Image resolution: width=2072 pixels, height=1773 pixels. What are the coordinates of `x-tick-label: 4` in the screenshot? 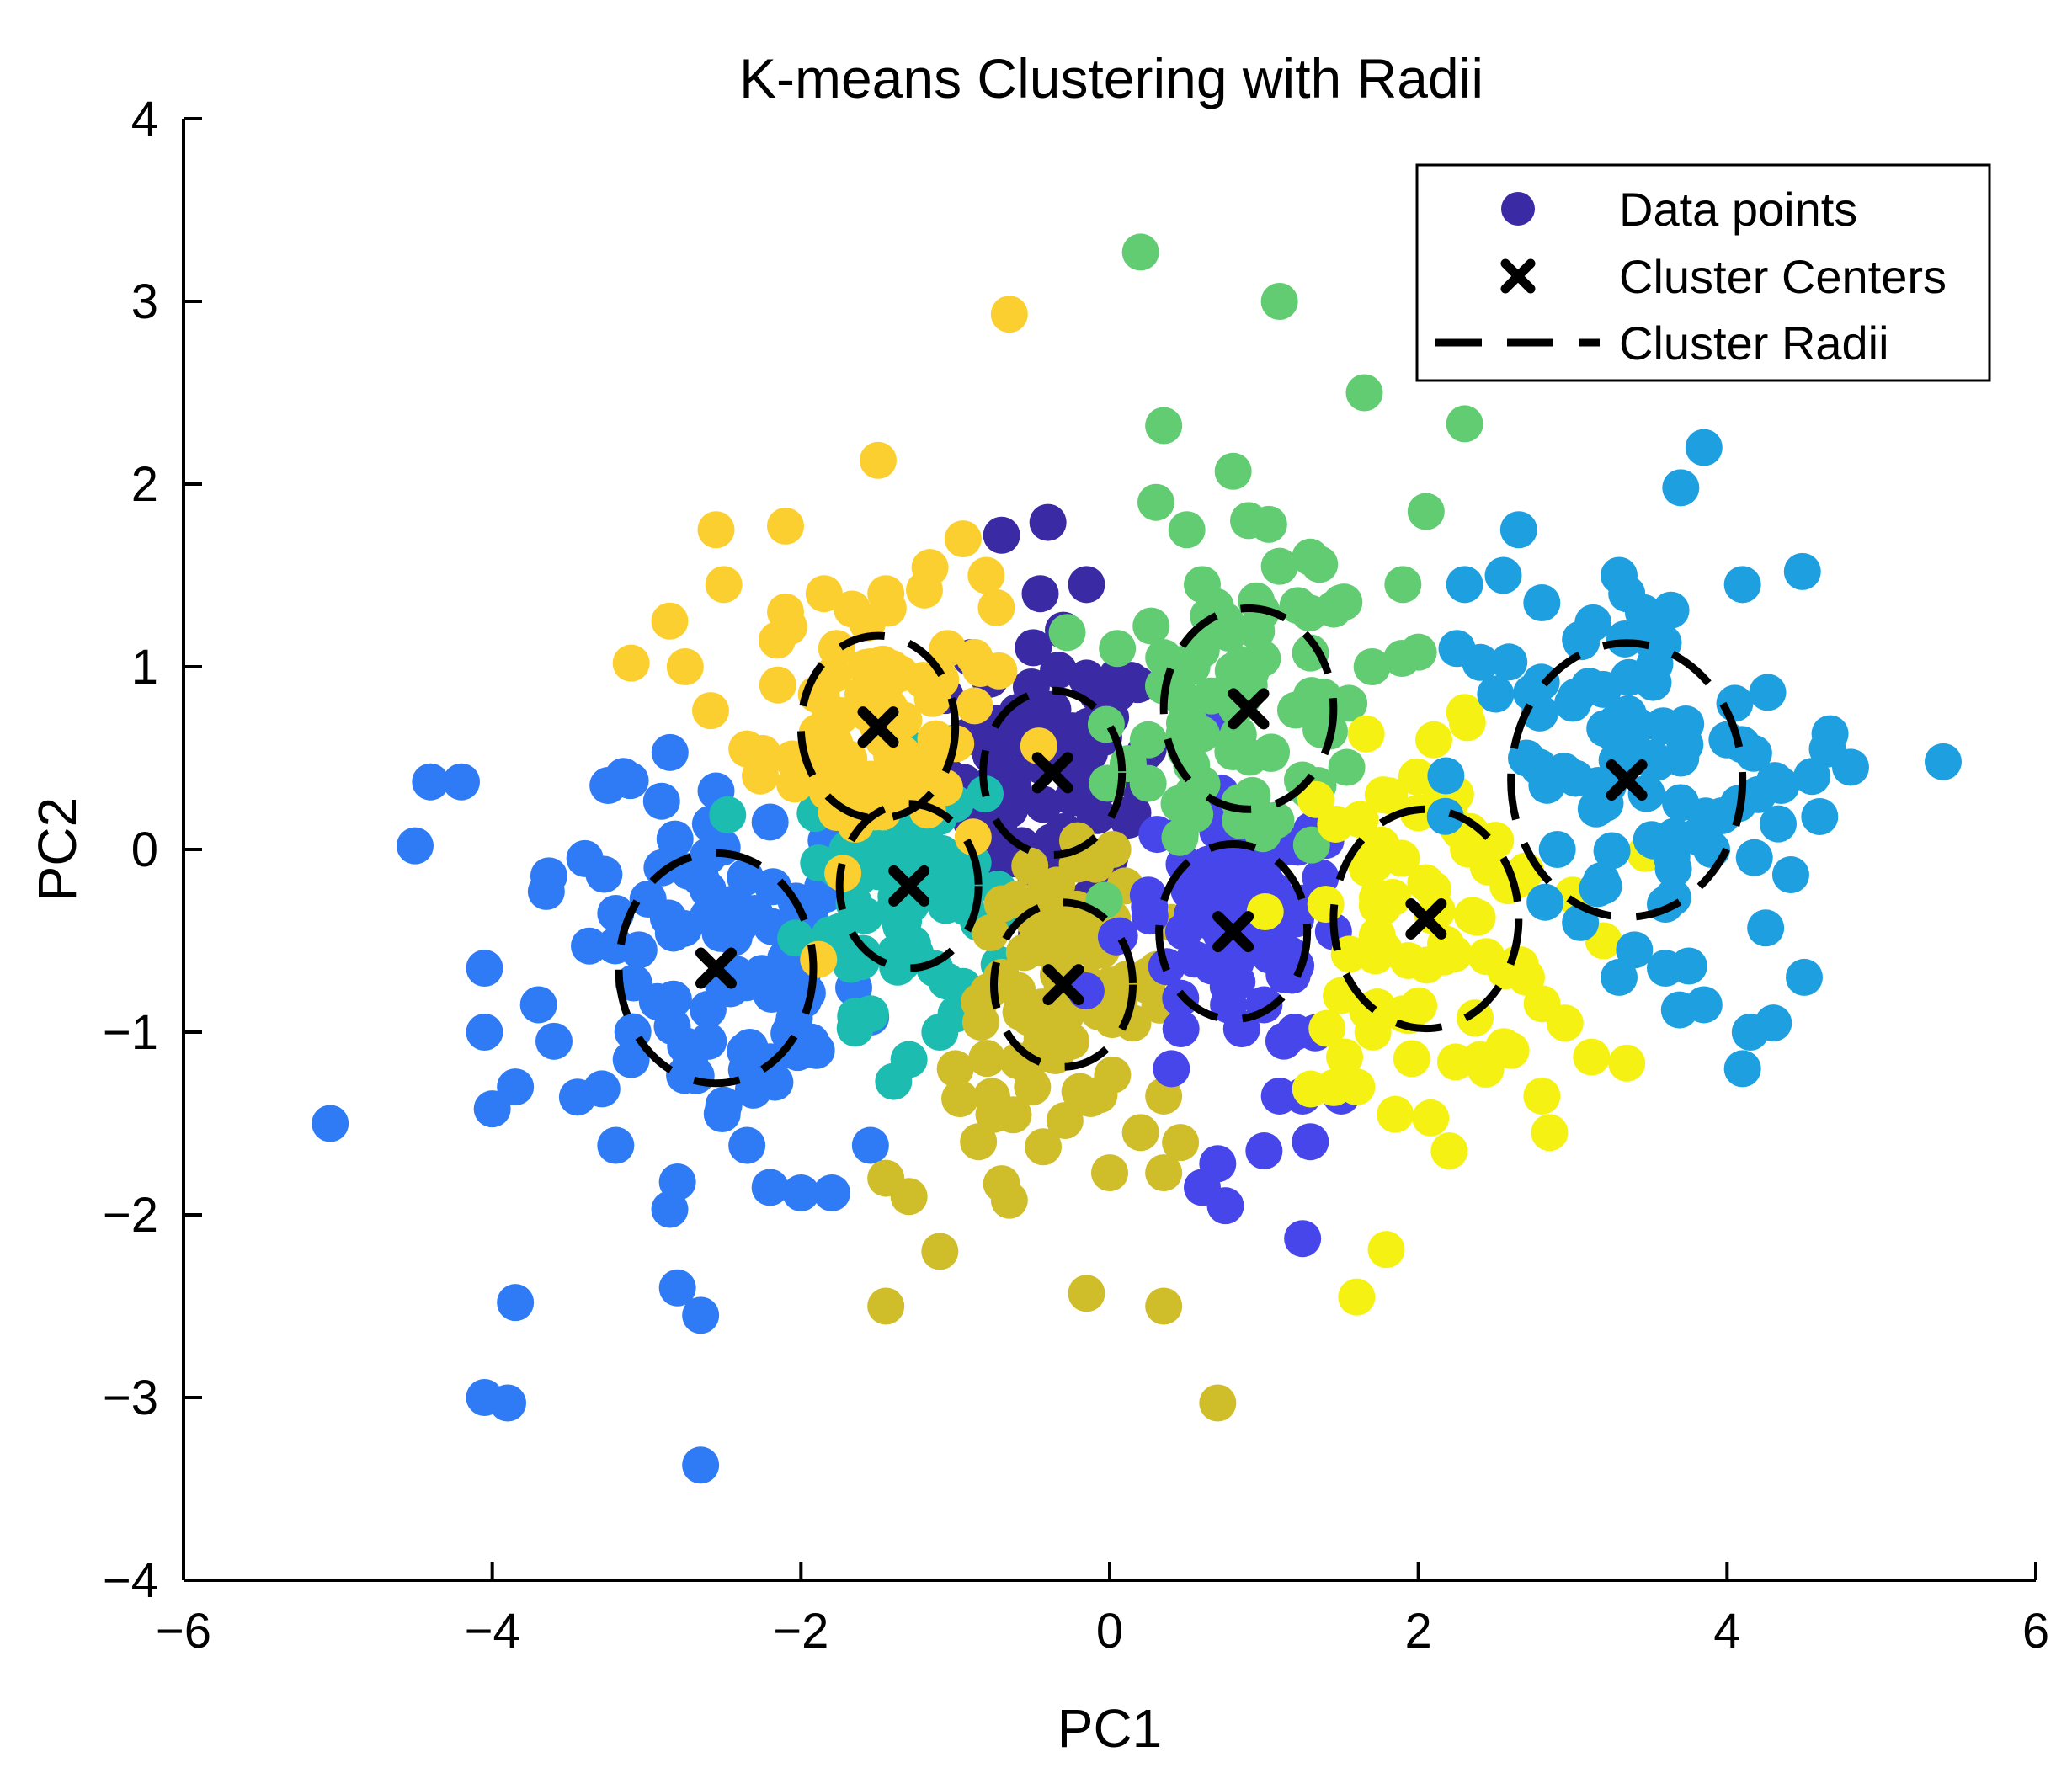 It's located at (1726, 1631).